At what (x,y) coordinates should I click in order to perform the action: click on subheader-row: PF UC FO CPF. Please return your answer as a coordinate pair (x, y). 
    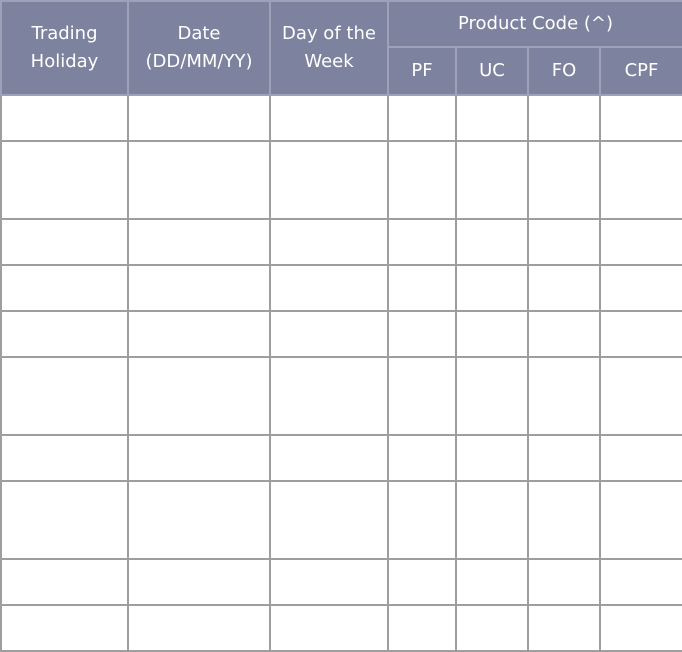
    Looking at the image, I should click on (341, 71).